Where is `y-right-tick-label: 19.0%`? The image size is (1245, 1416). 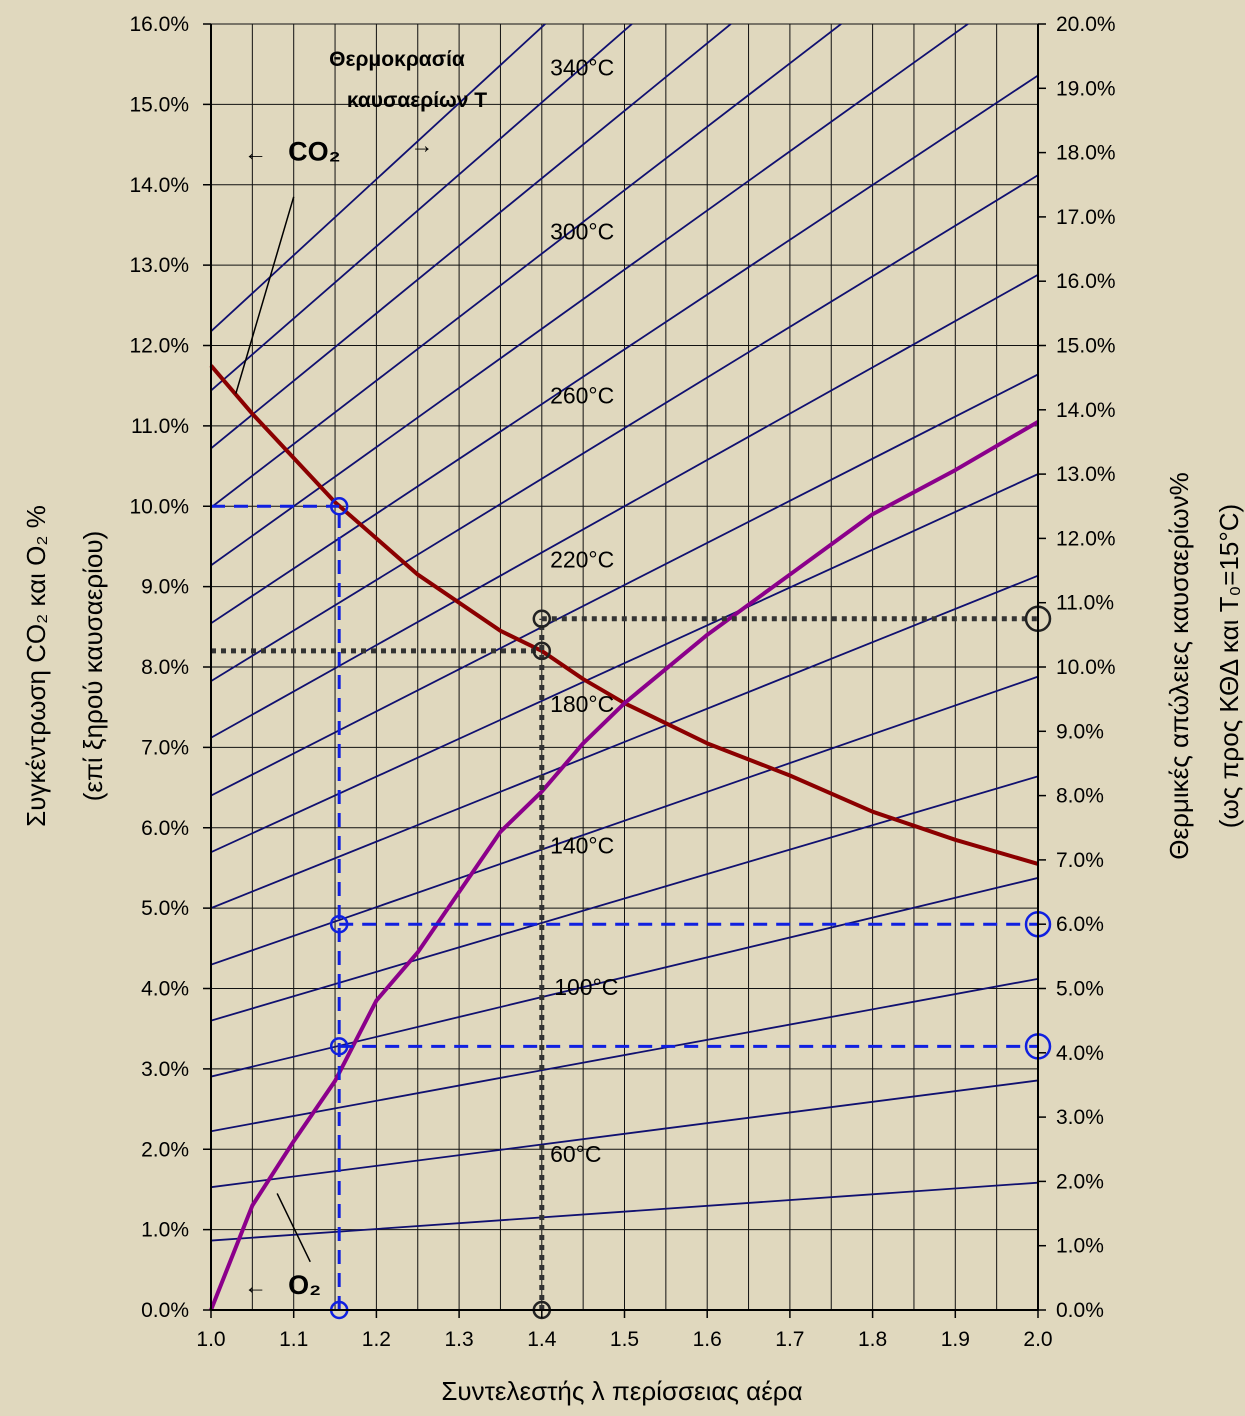 y-right-tick-label: 19.0% is located at coordinates (1086, 88).